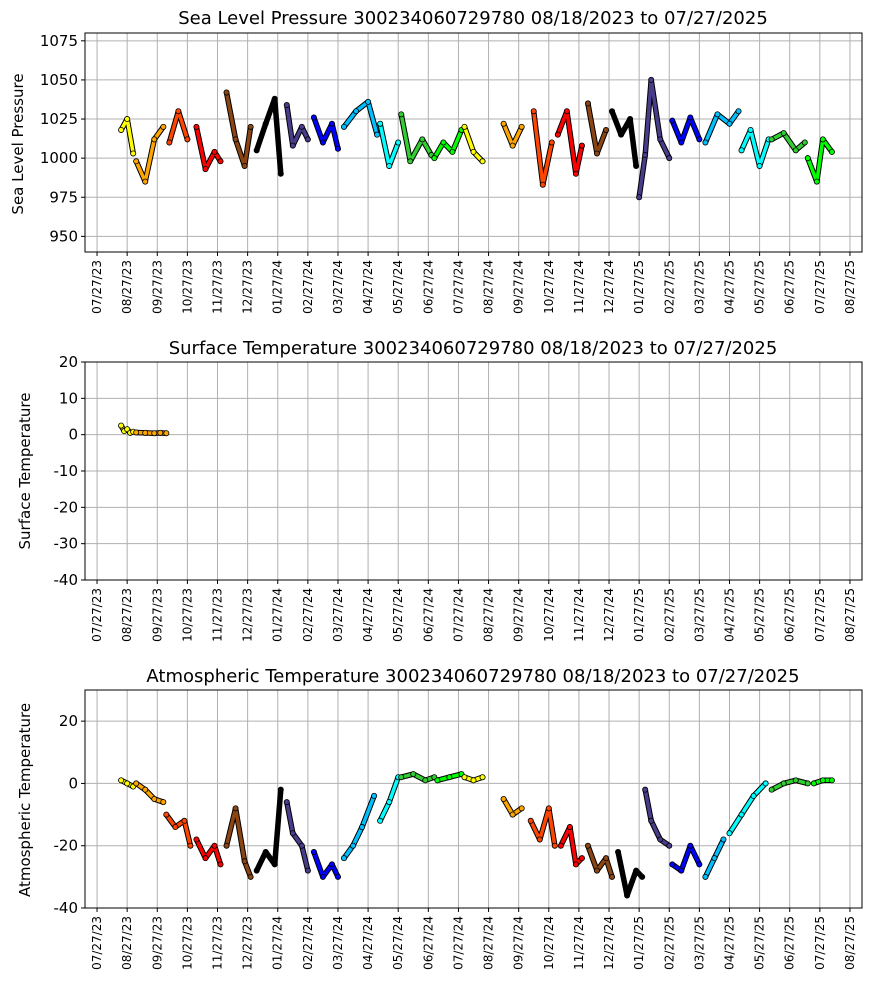 The height and width of the screenshot is (992, 875). Describe the element at coordinates (66, 580) in the screenshot. I see `y-tick-label: -40` at that location.